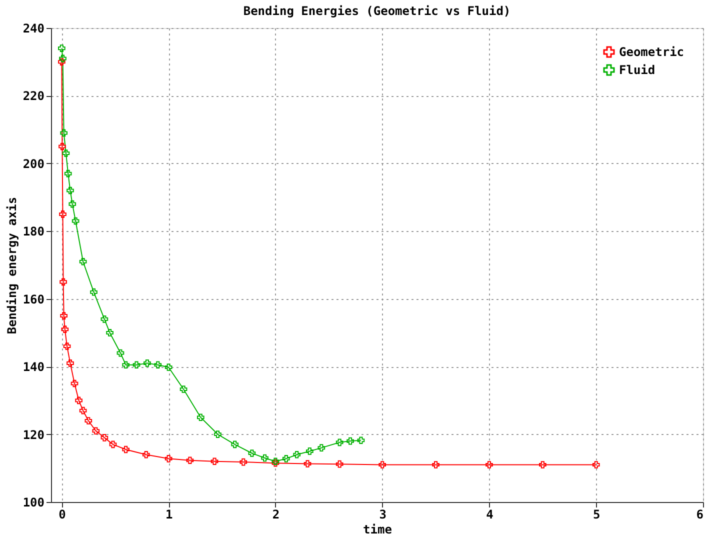 Image resolution: width=709 pixels, height=540 pixels. I want to click on y-tick-label: 240, so click(33, 29).